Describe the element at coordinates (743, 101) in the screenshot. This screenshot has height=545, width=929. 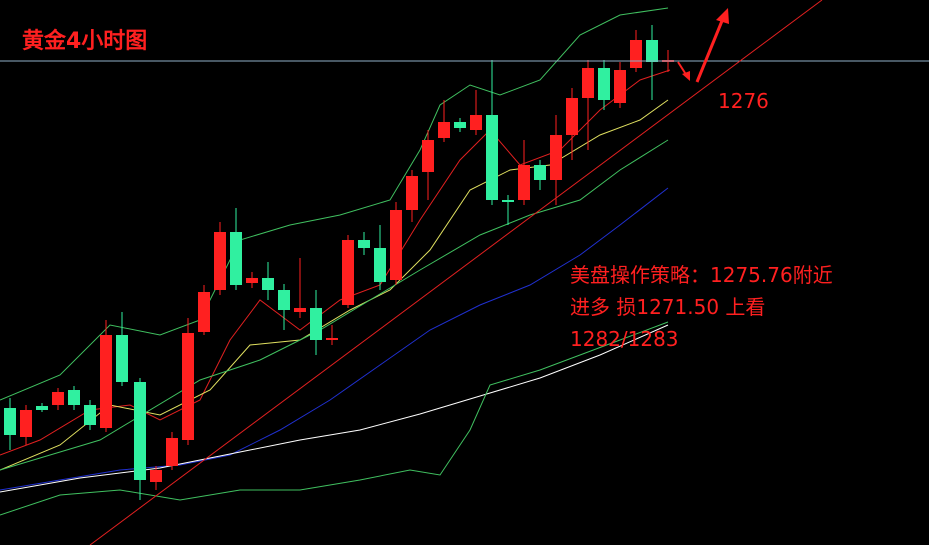
I see `level-label: 1276` at that location.